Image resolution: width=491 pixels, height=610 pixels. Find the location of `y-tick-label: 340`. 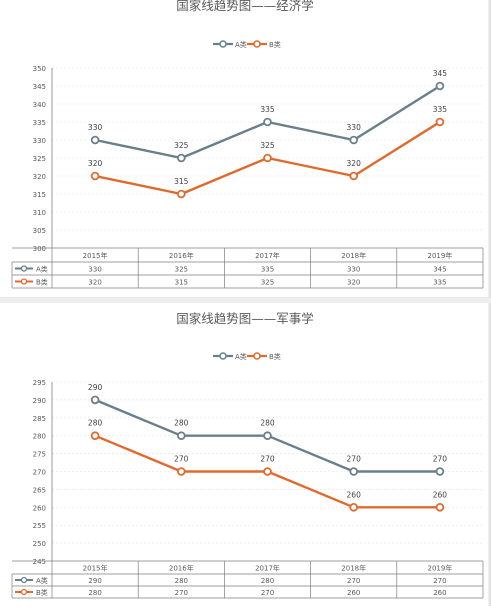

y-tick-label: 340 is located at coordinates (39, 105).